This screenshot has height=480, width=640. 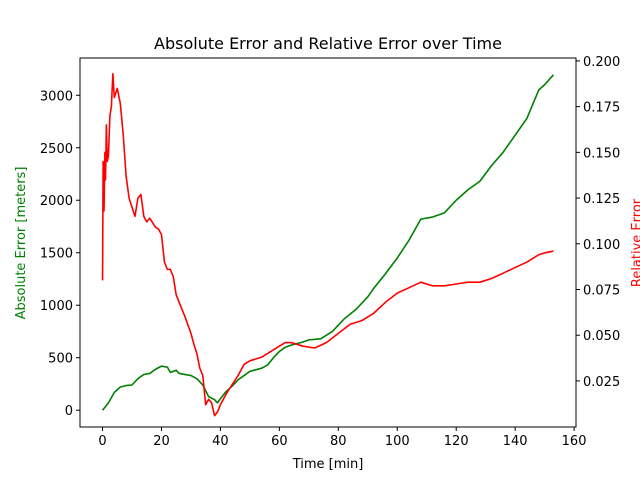 What do you see at coordinates (574, 441) in the screenshot?
I see `x-tick-label: 160` at bounding box center [574, 441].